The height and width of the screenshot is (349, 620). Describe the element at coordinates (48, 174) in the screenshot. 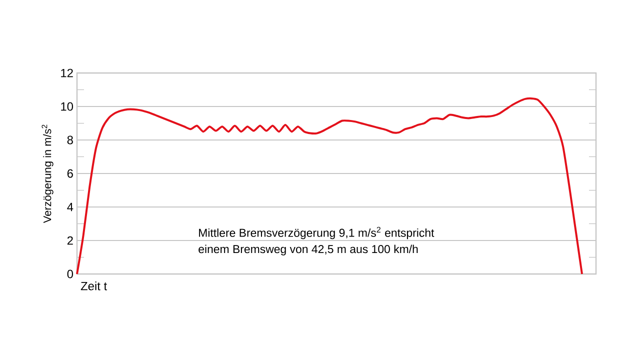

I see `y-axis-title: Verzögerung in m/s$^{2}$` at that location.